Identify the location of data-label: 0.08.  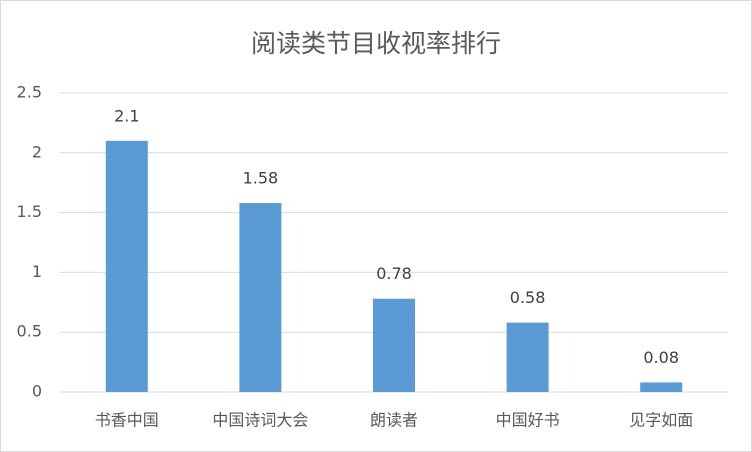
(661, 357).